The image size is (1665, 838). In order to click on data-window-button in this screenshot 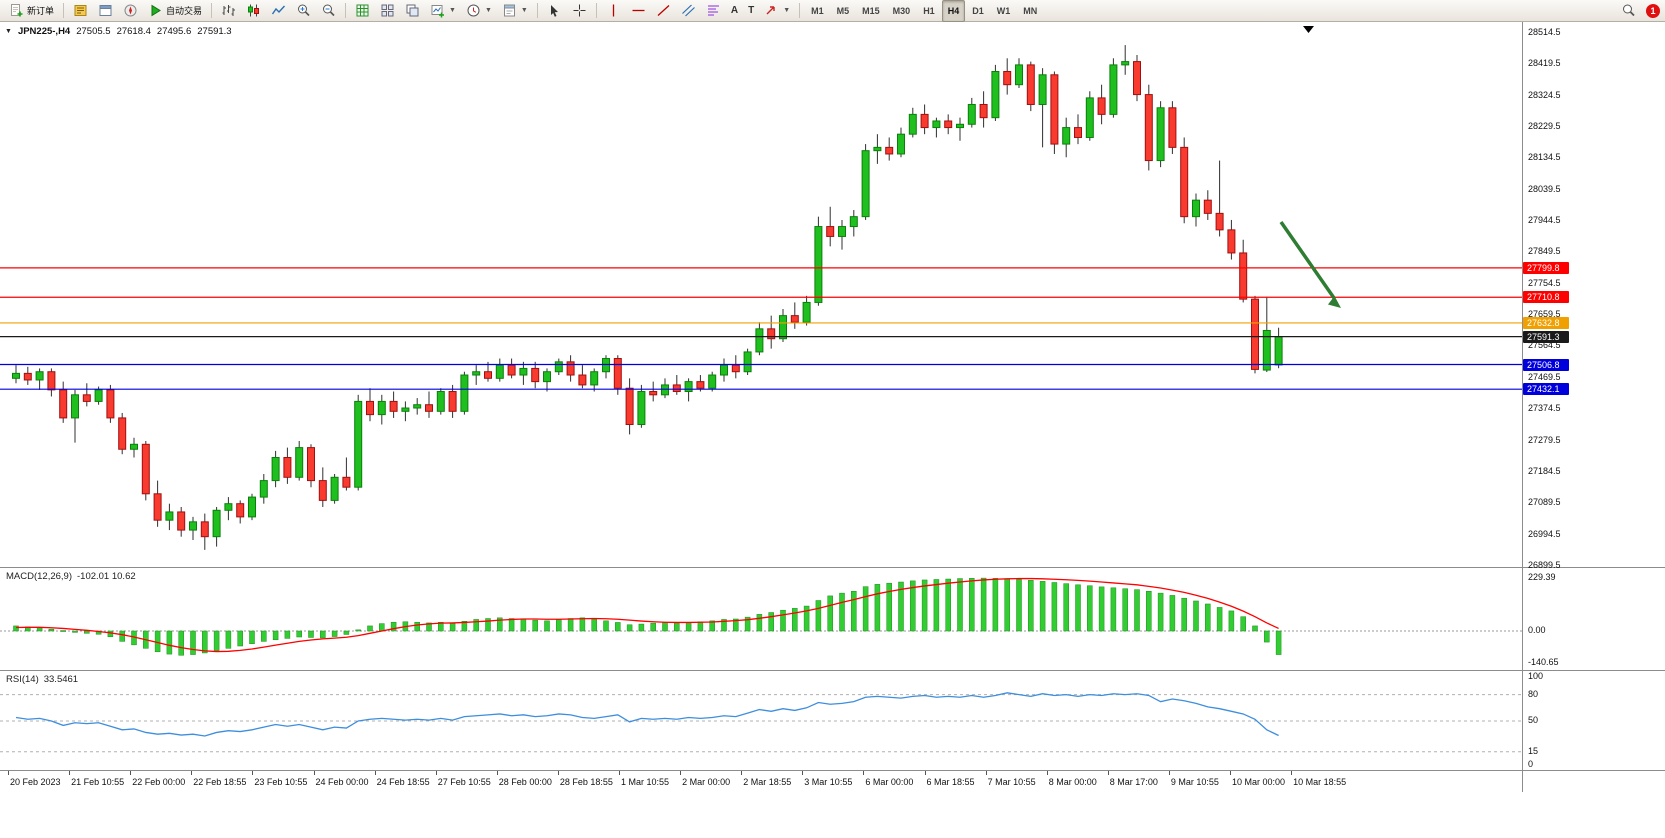, I will do `click(105, 11)`.